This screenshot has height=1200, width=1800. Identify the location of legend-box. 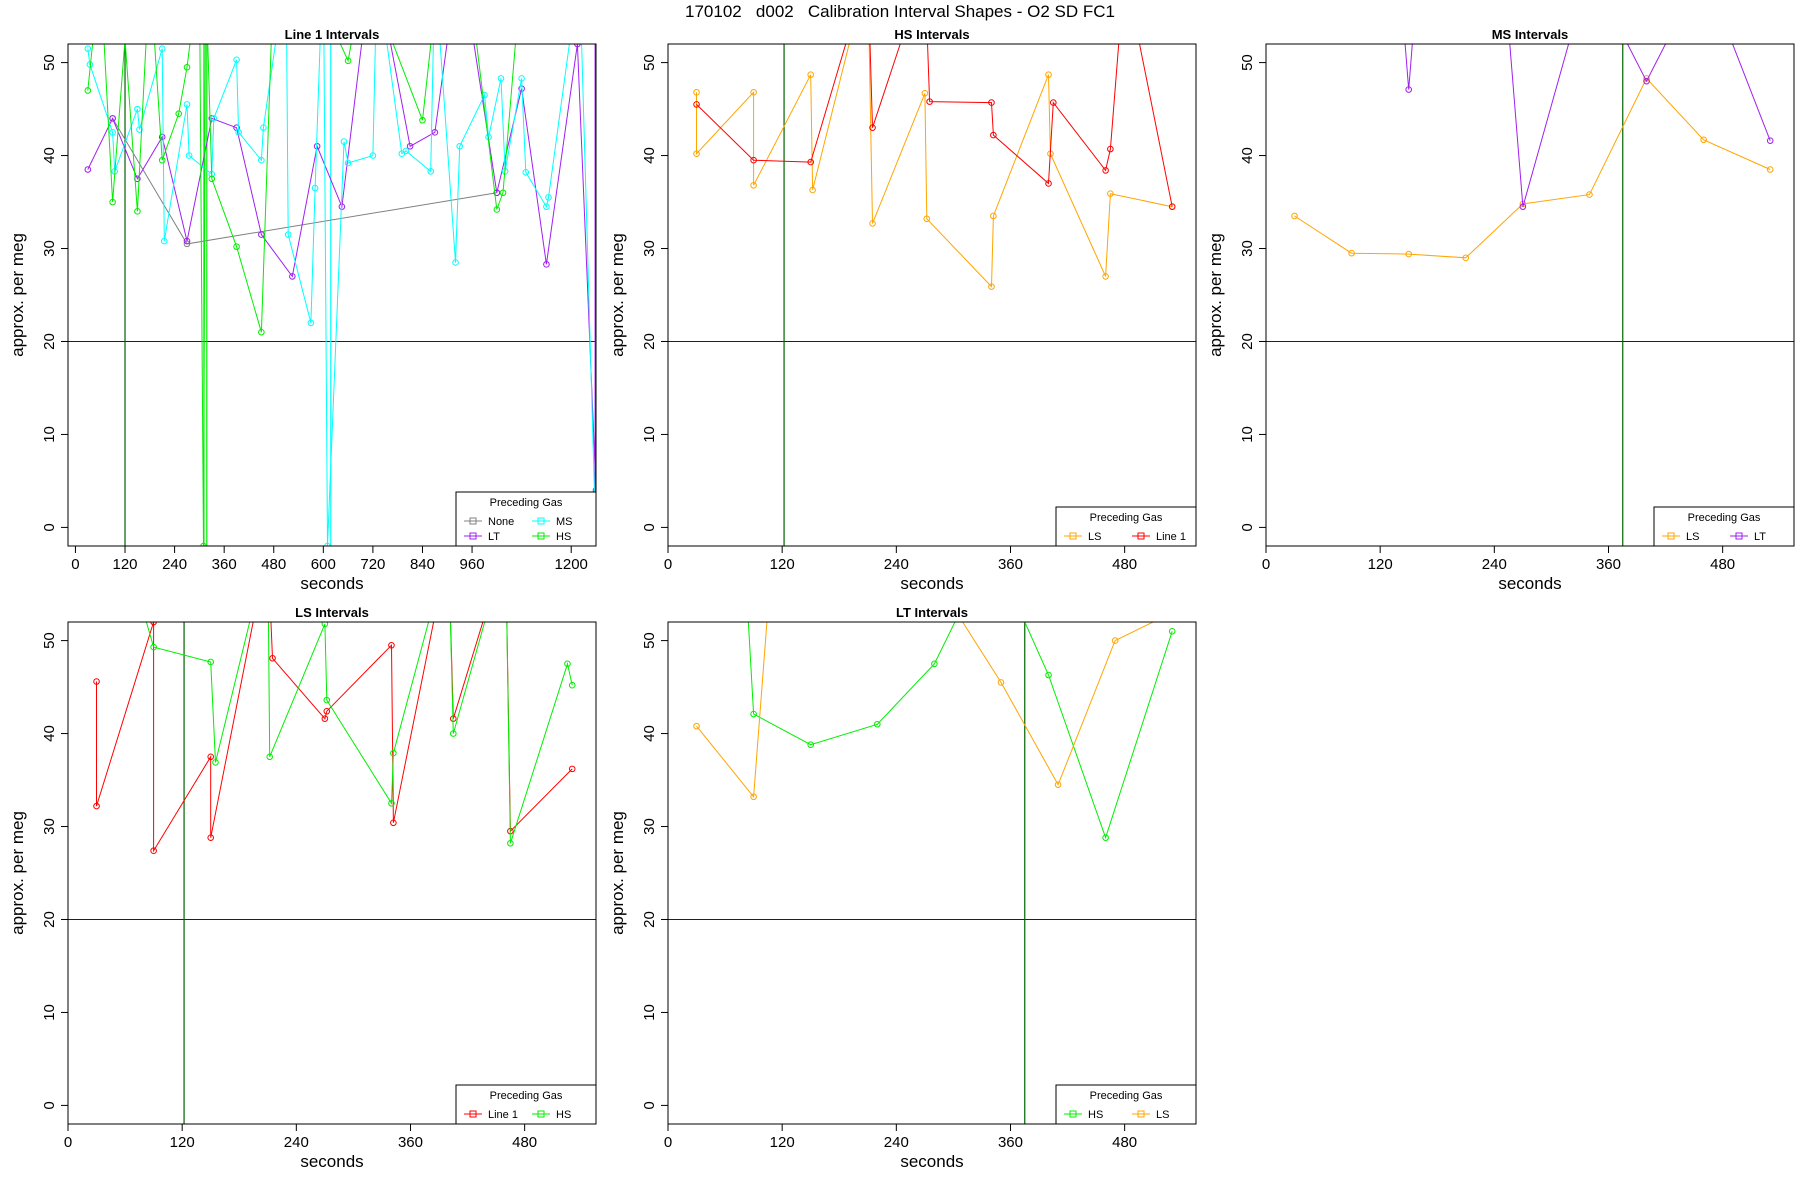
(1126, 526).